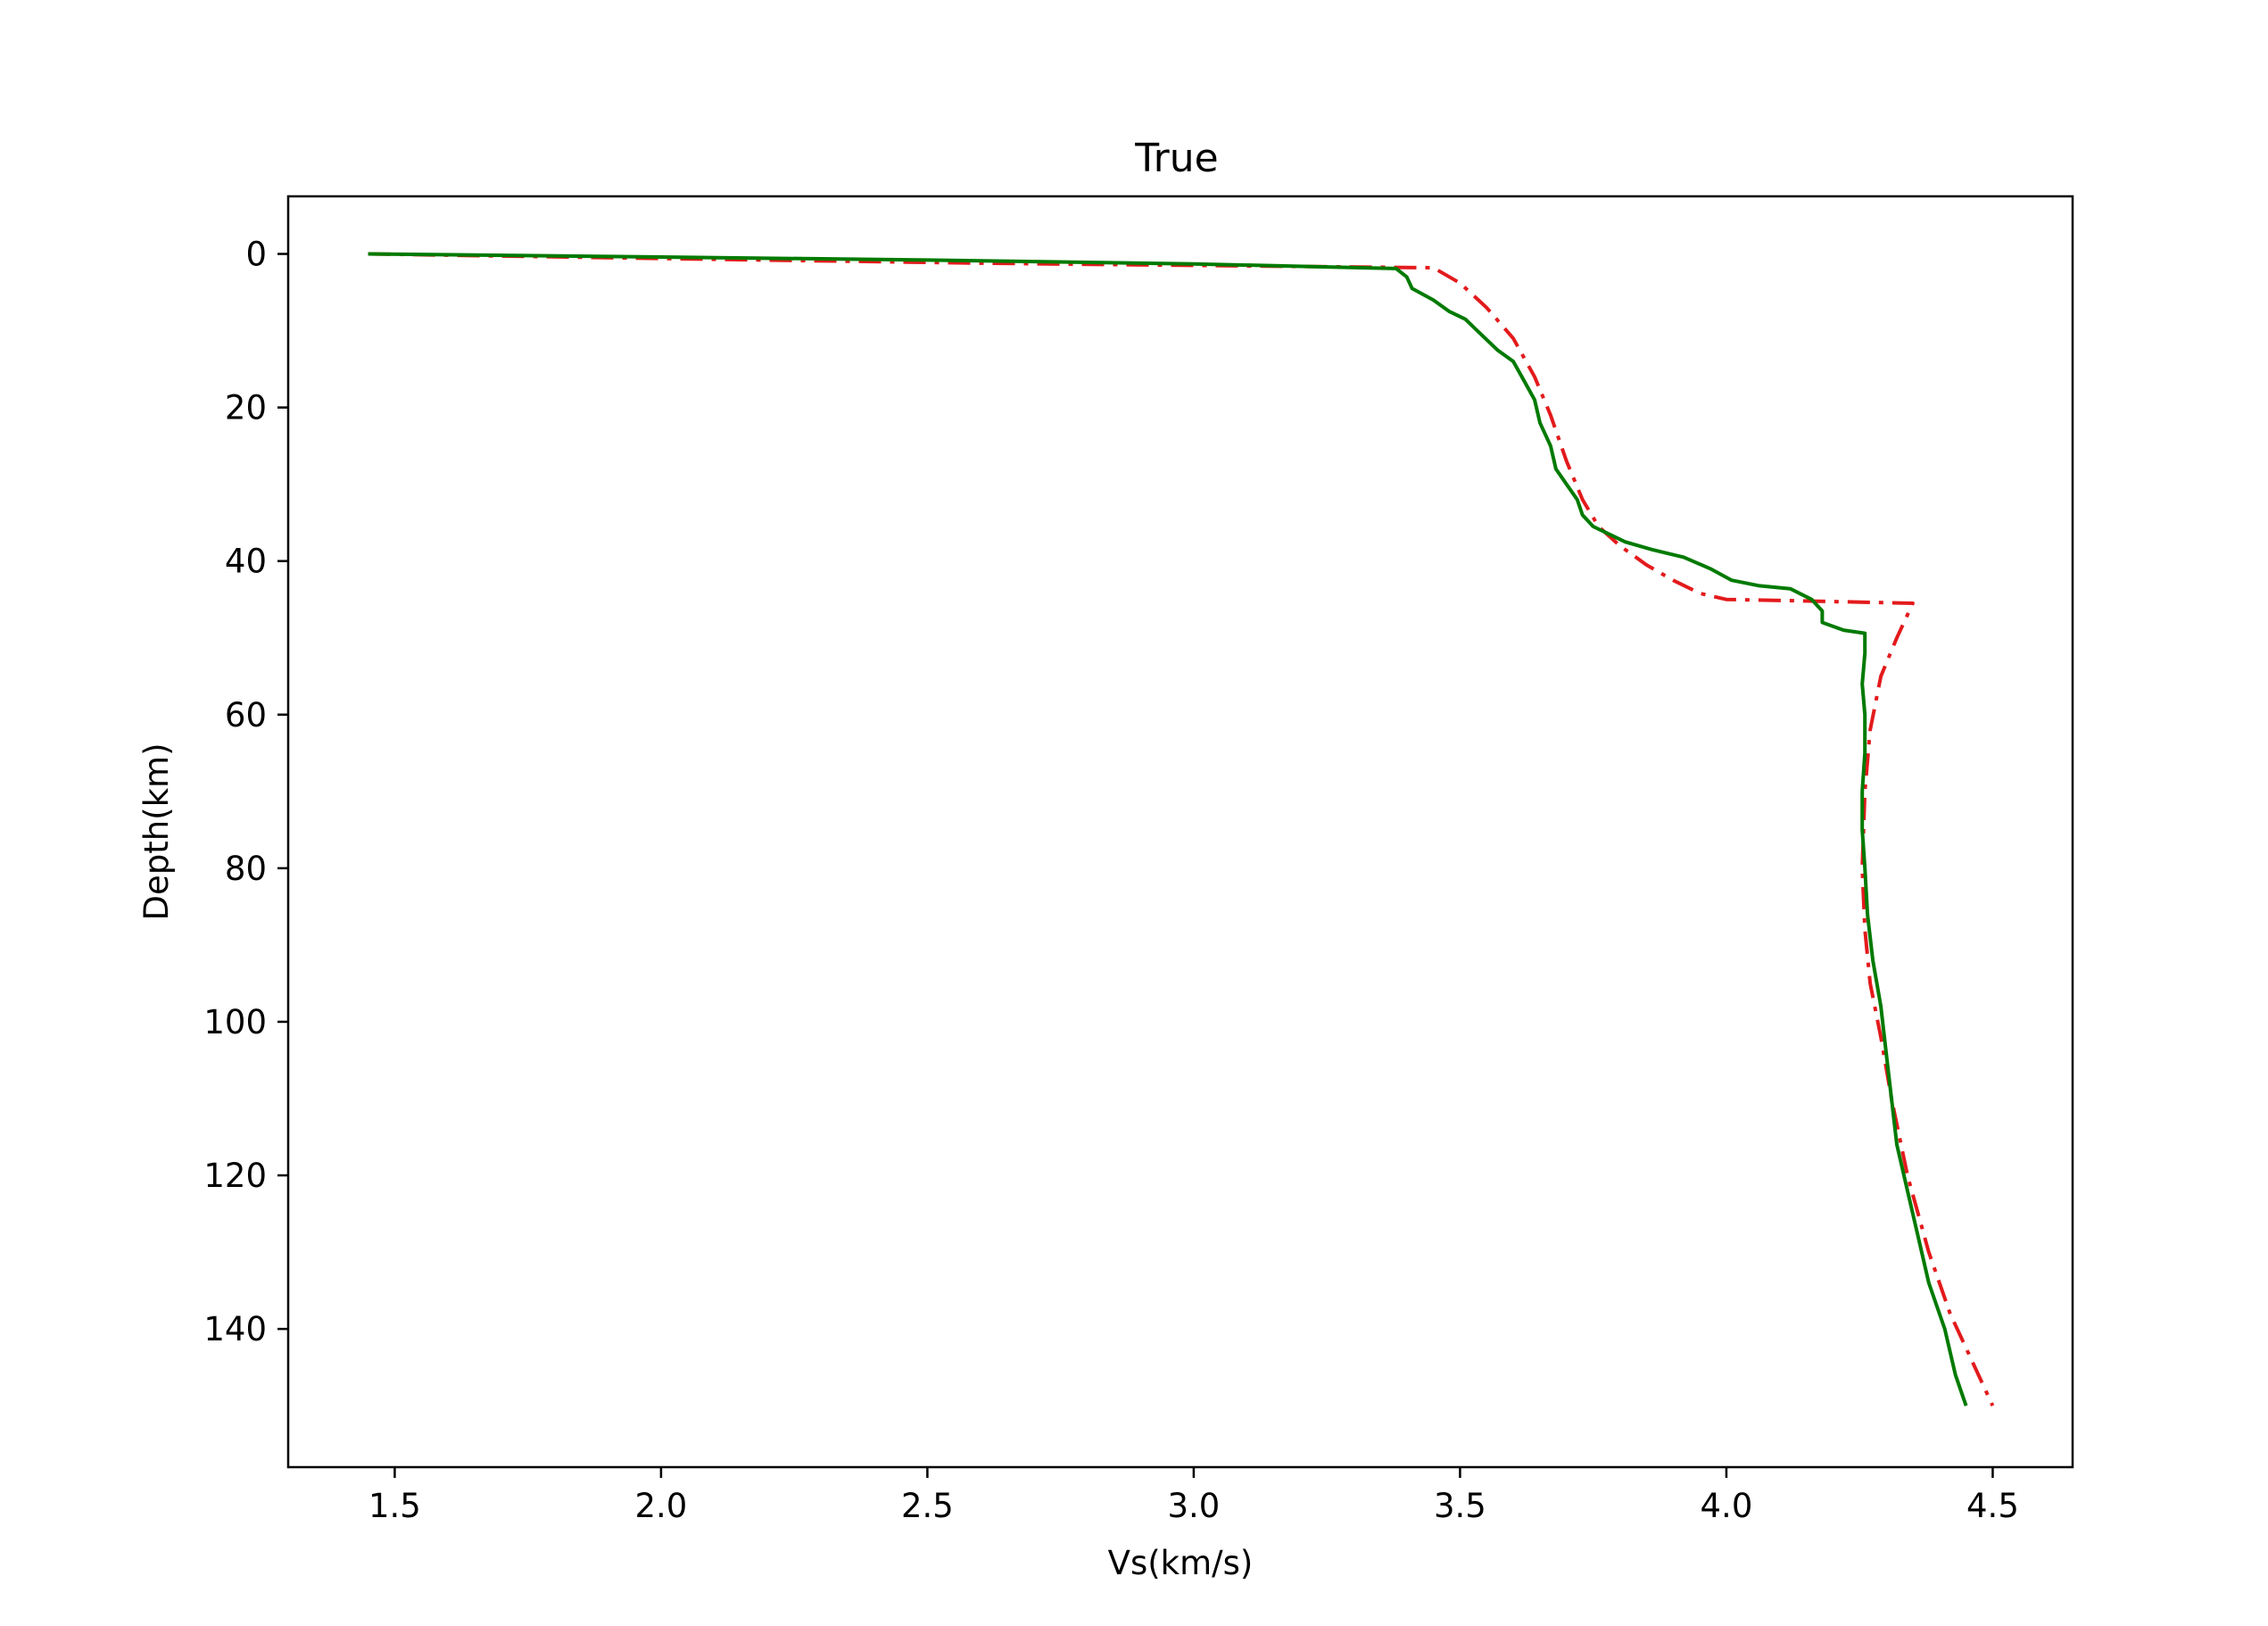  Describe the element at coordinates (235, 1176) in the screenshot. I see `y-tick-label: 120` at that location.